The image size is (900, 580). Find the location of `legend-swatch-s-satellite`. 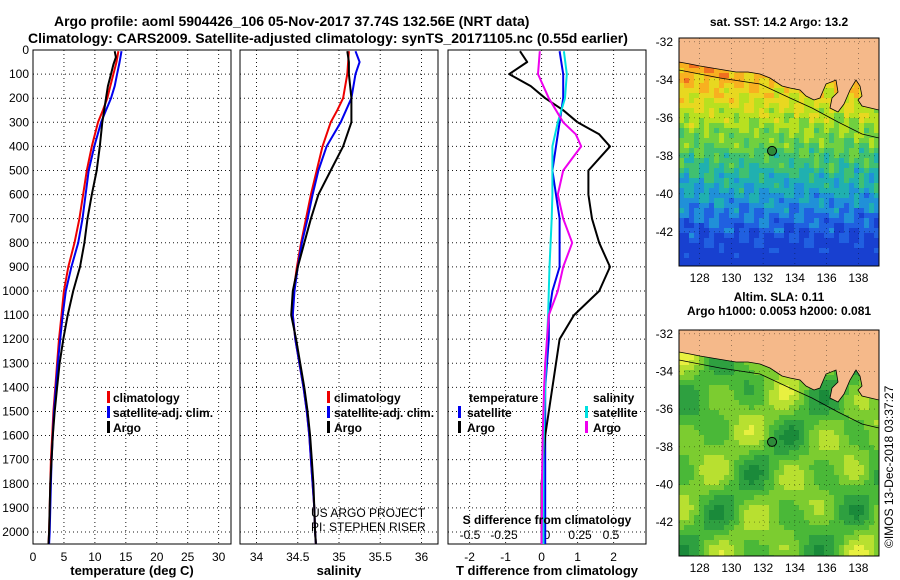

legend-swatch-s-satellite is located at coordinates (586, 412).